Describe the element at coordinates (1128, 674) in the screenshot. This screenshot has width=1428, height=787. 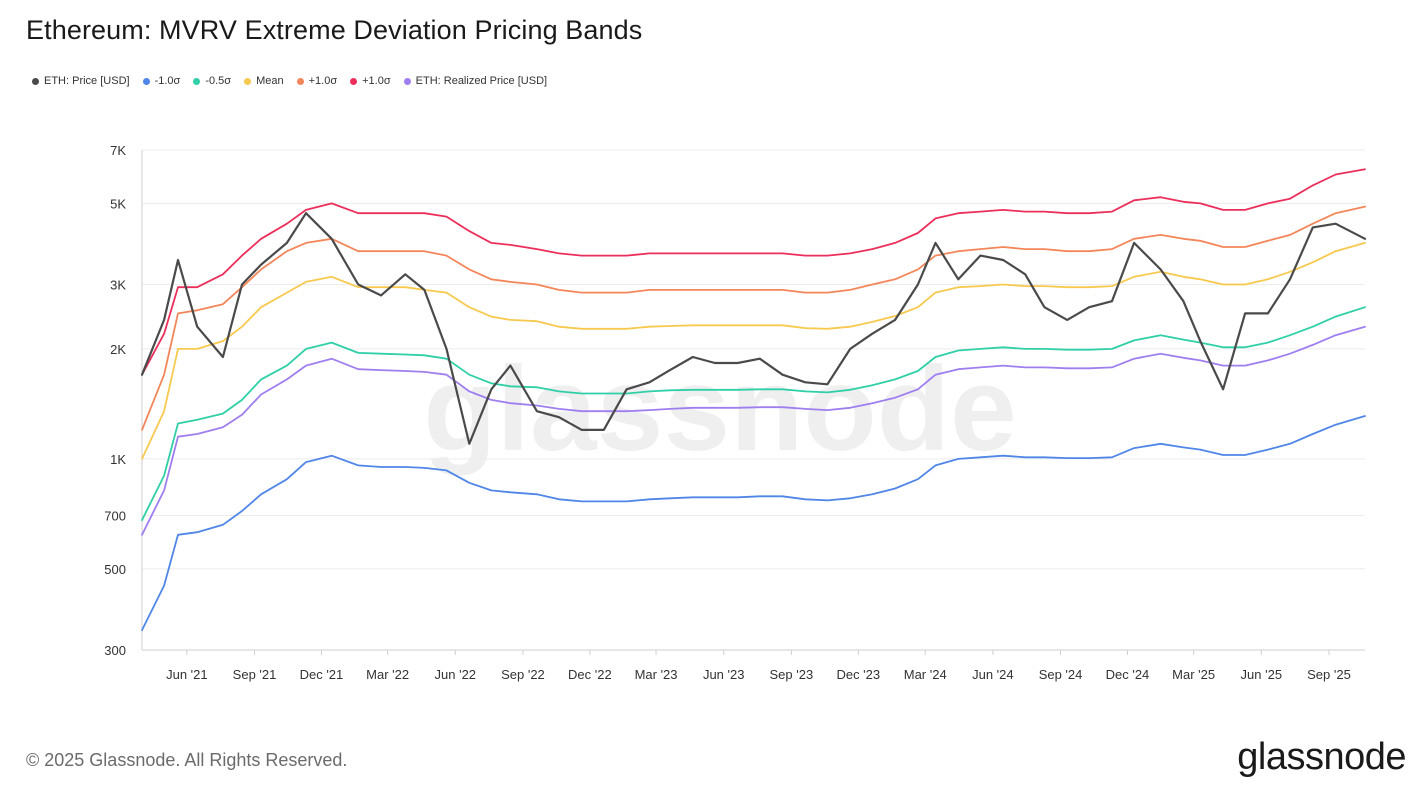
I see `x-tick-label: Dec '24` at that location.